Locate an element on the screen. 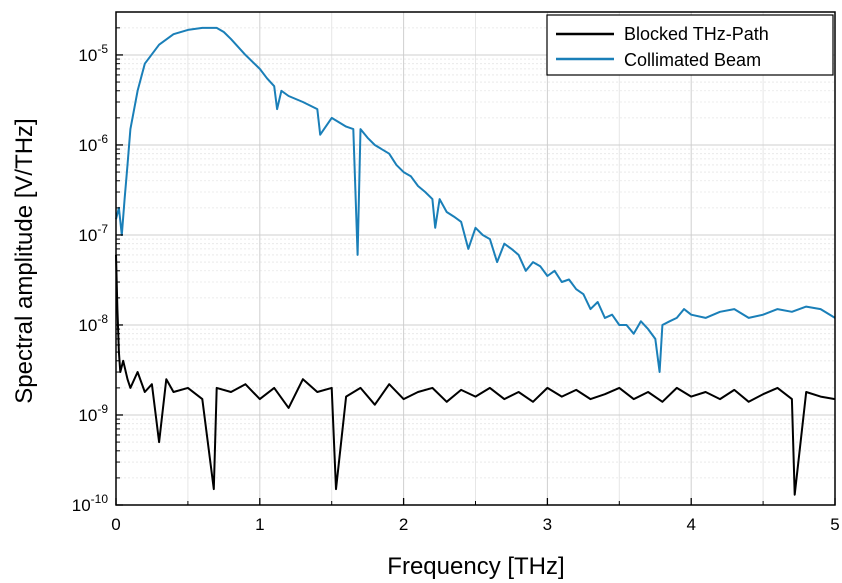  legend-label-blocked: Blocked THz-Path is located at coordinates (696, 34).